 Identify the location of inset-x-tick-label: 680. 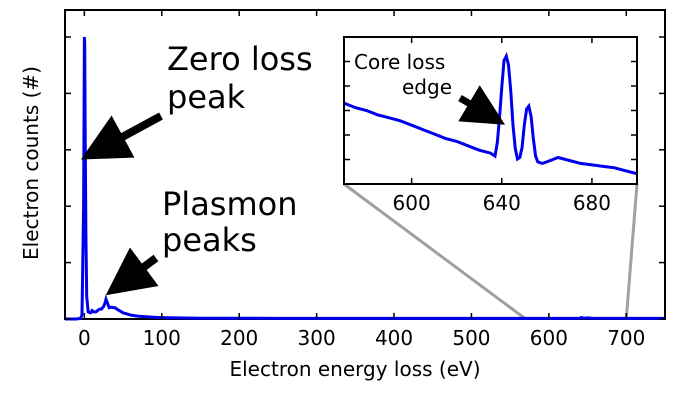
(592, 203).